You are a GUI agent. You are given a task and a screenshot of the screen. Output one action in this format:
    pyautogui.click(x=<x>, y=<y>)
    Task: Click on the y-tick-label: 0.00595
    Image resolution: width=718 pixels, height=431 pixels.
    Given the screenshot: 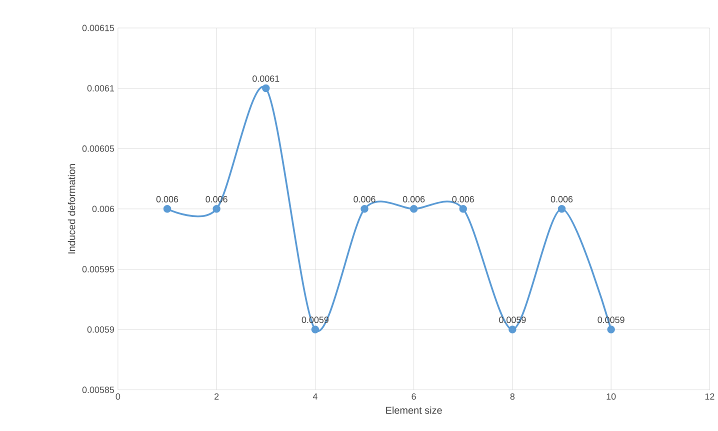 What is the action you would take?
    pyautogui.click(x=98, y=269)
    